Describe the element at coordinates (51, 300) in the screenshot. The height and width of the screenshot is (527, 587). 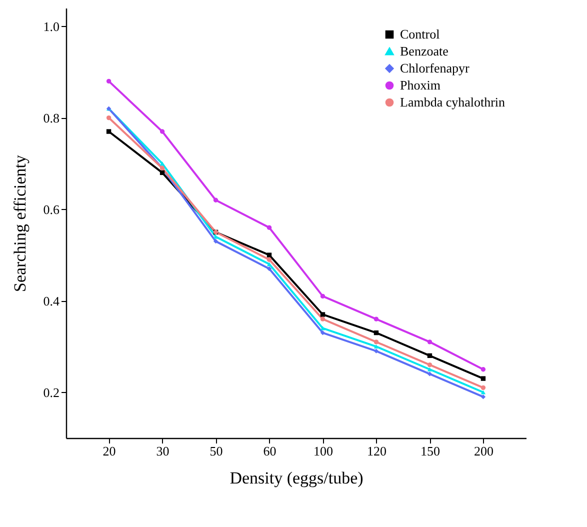
I see `y-tick-label: 0.4` at that location.